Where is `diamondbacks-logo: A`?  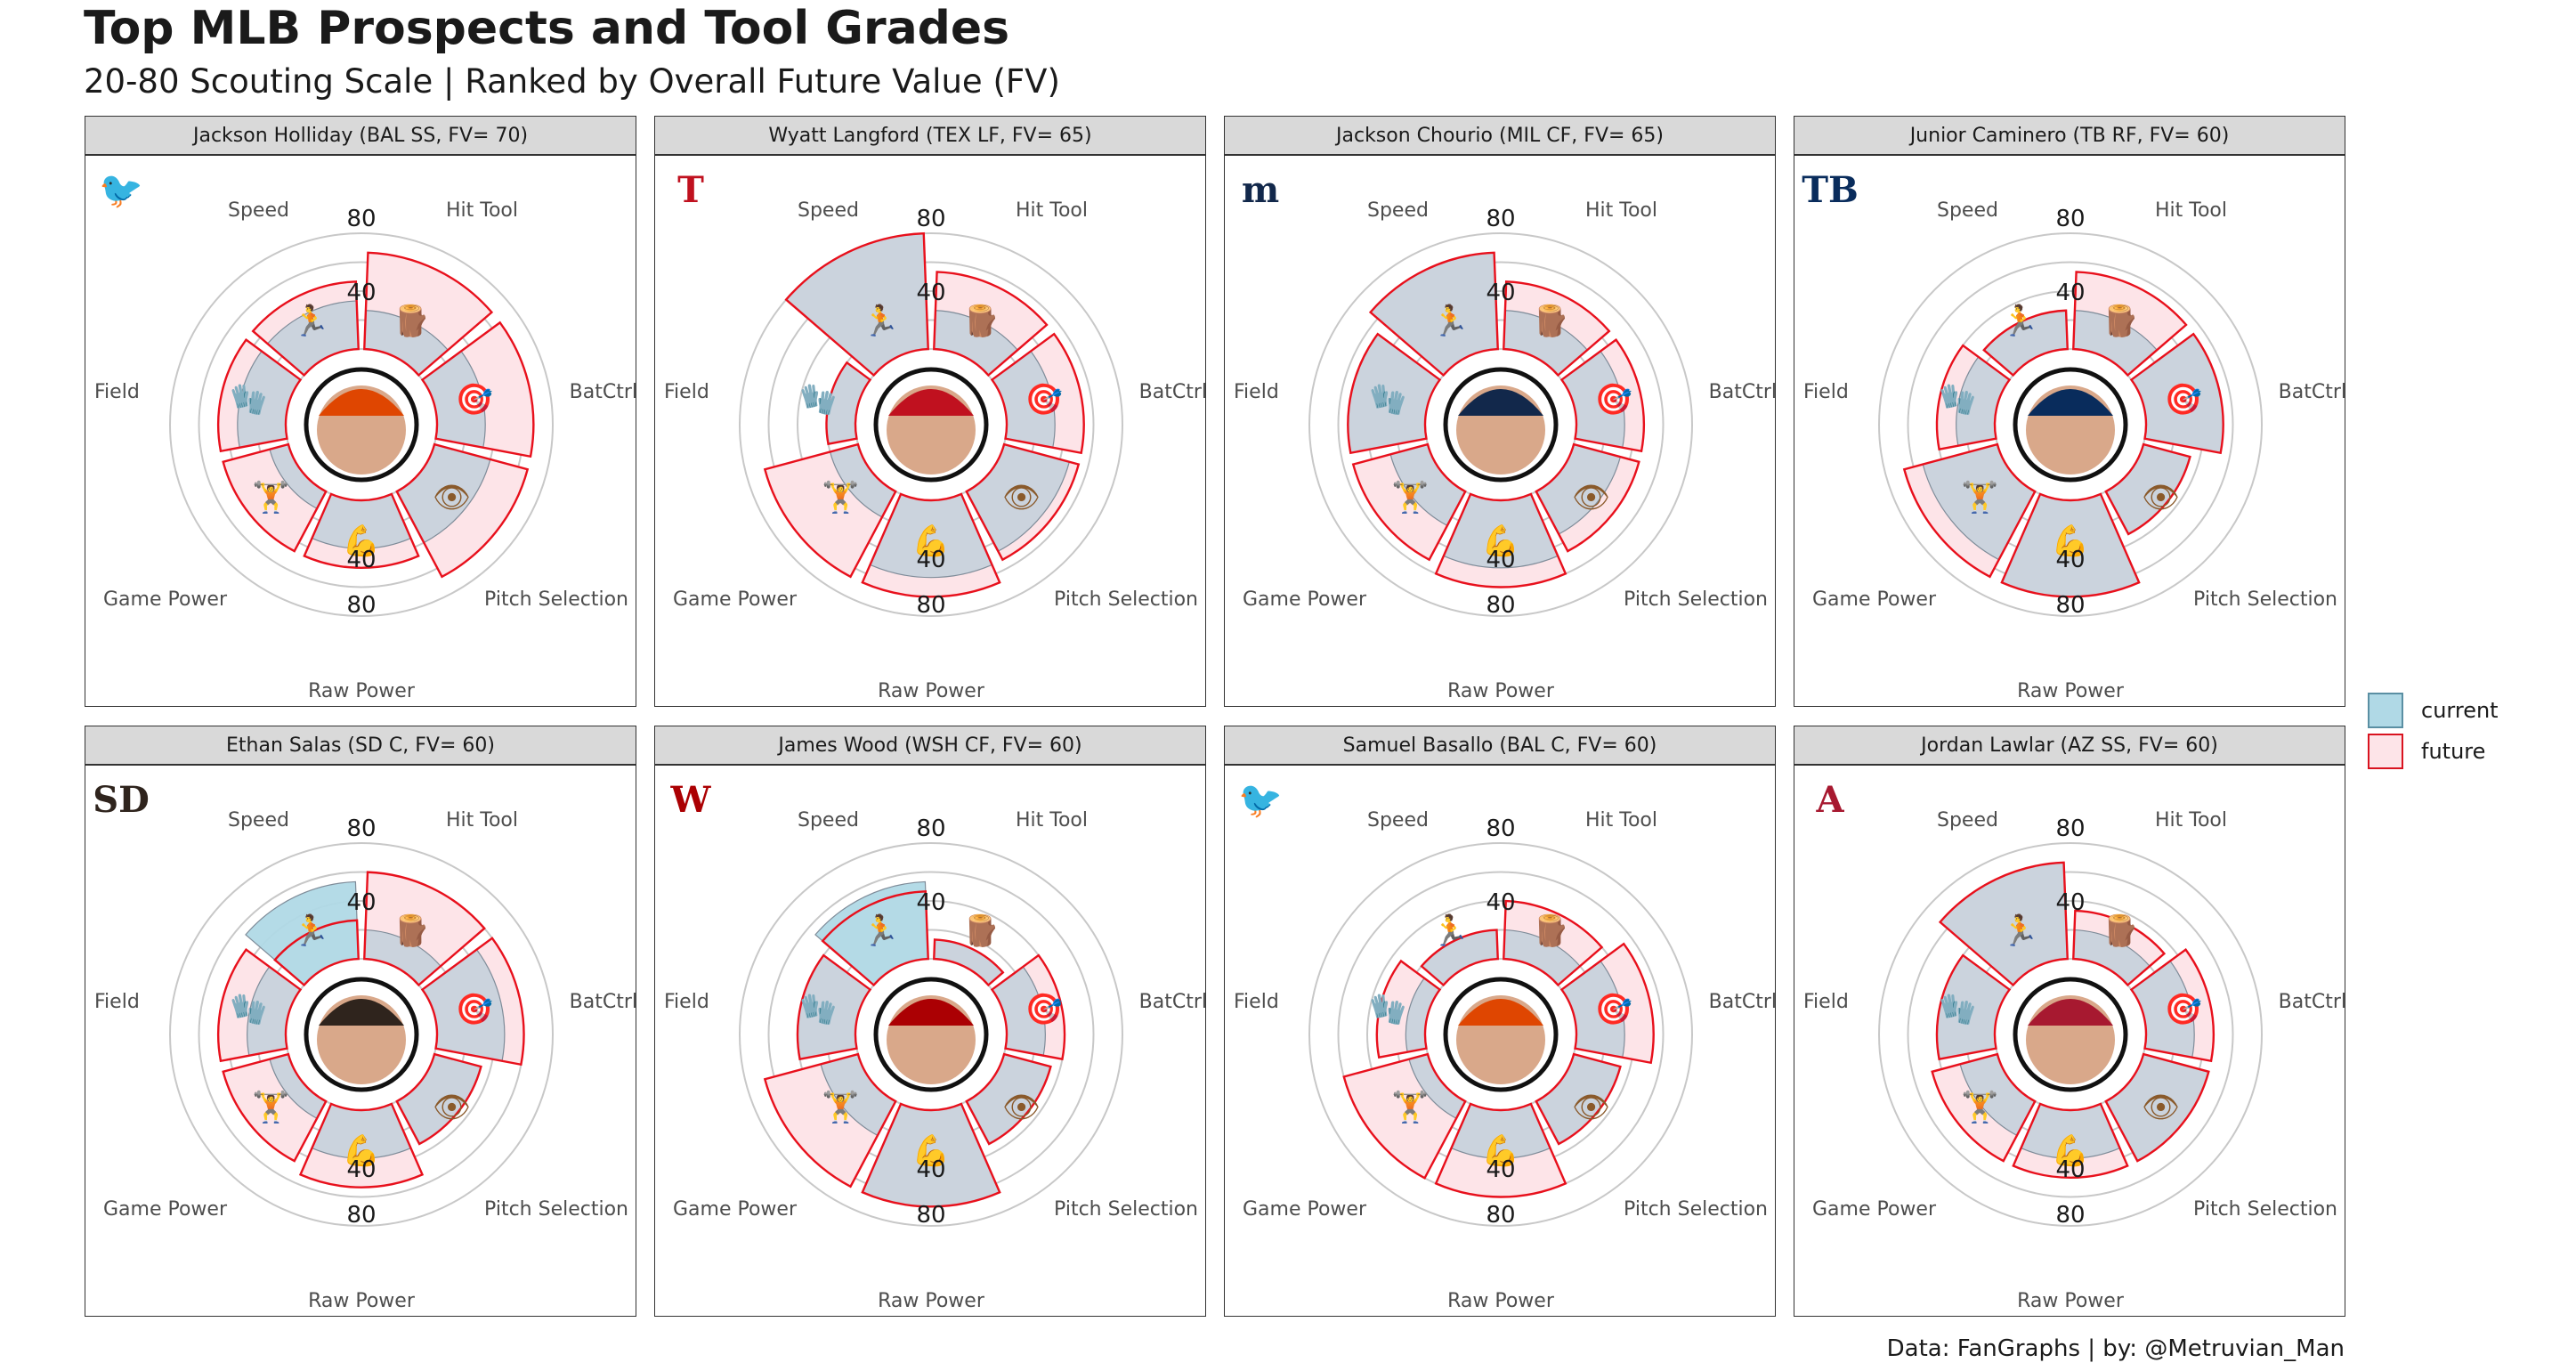
diamondbacks-logo: A is located at coordinates (1830, 800).